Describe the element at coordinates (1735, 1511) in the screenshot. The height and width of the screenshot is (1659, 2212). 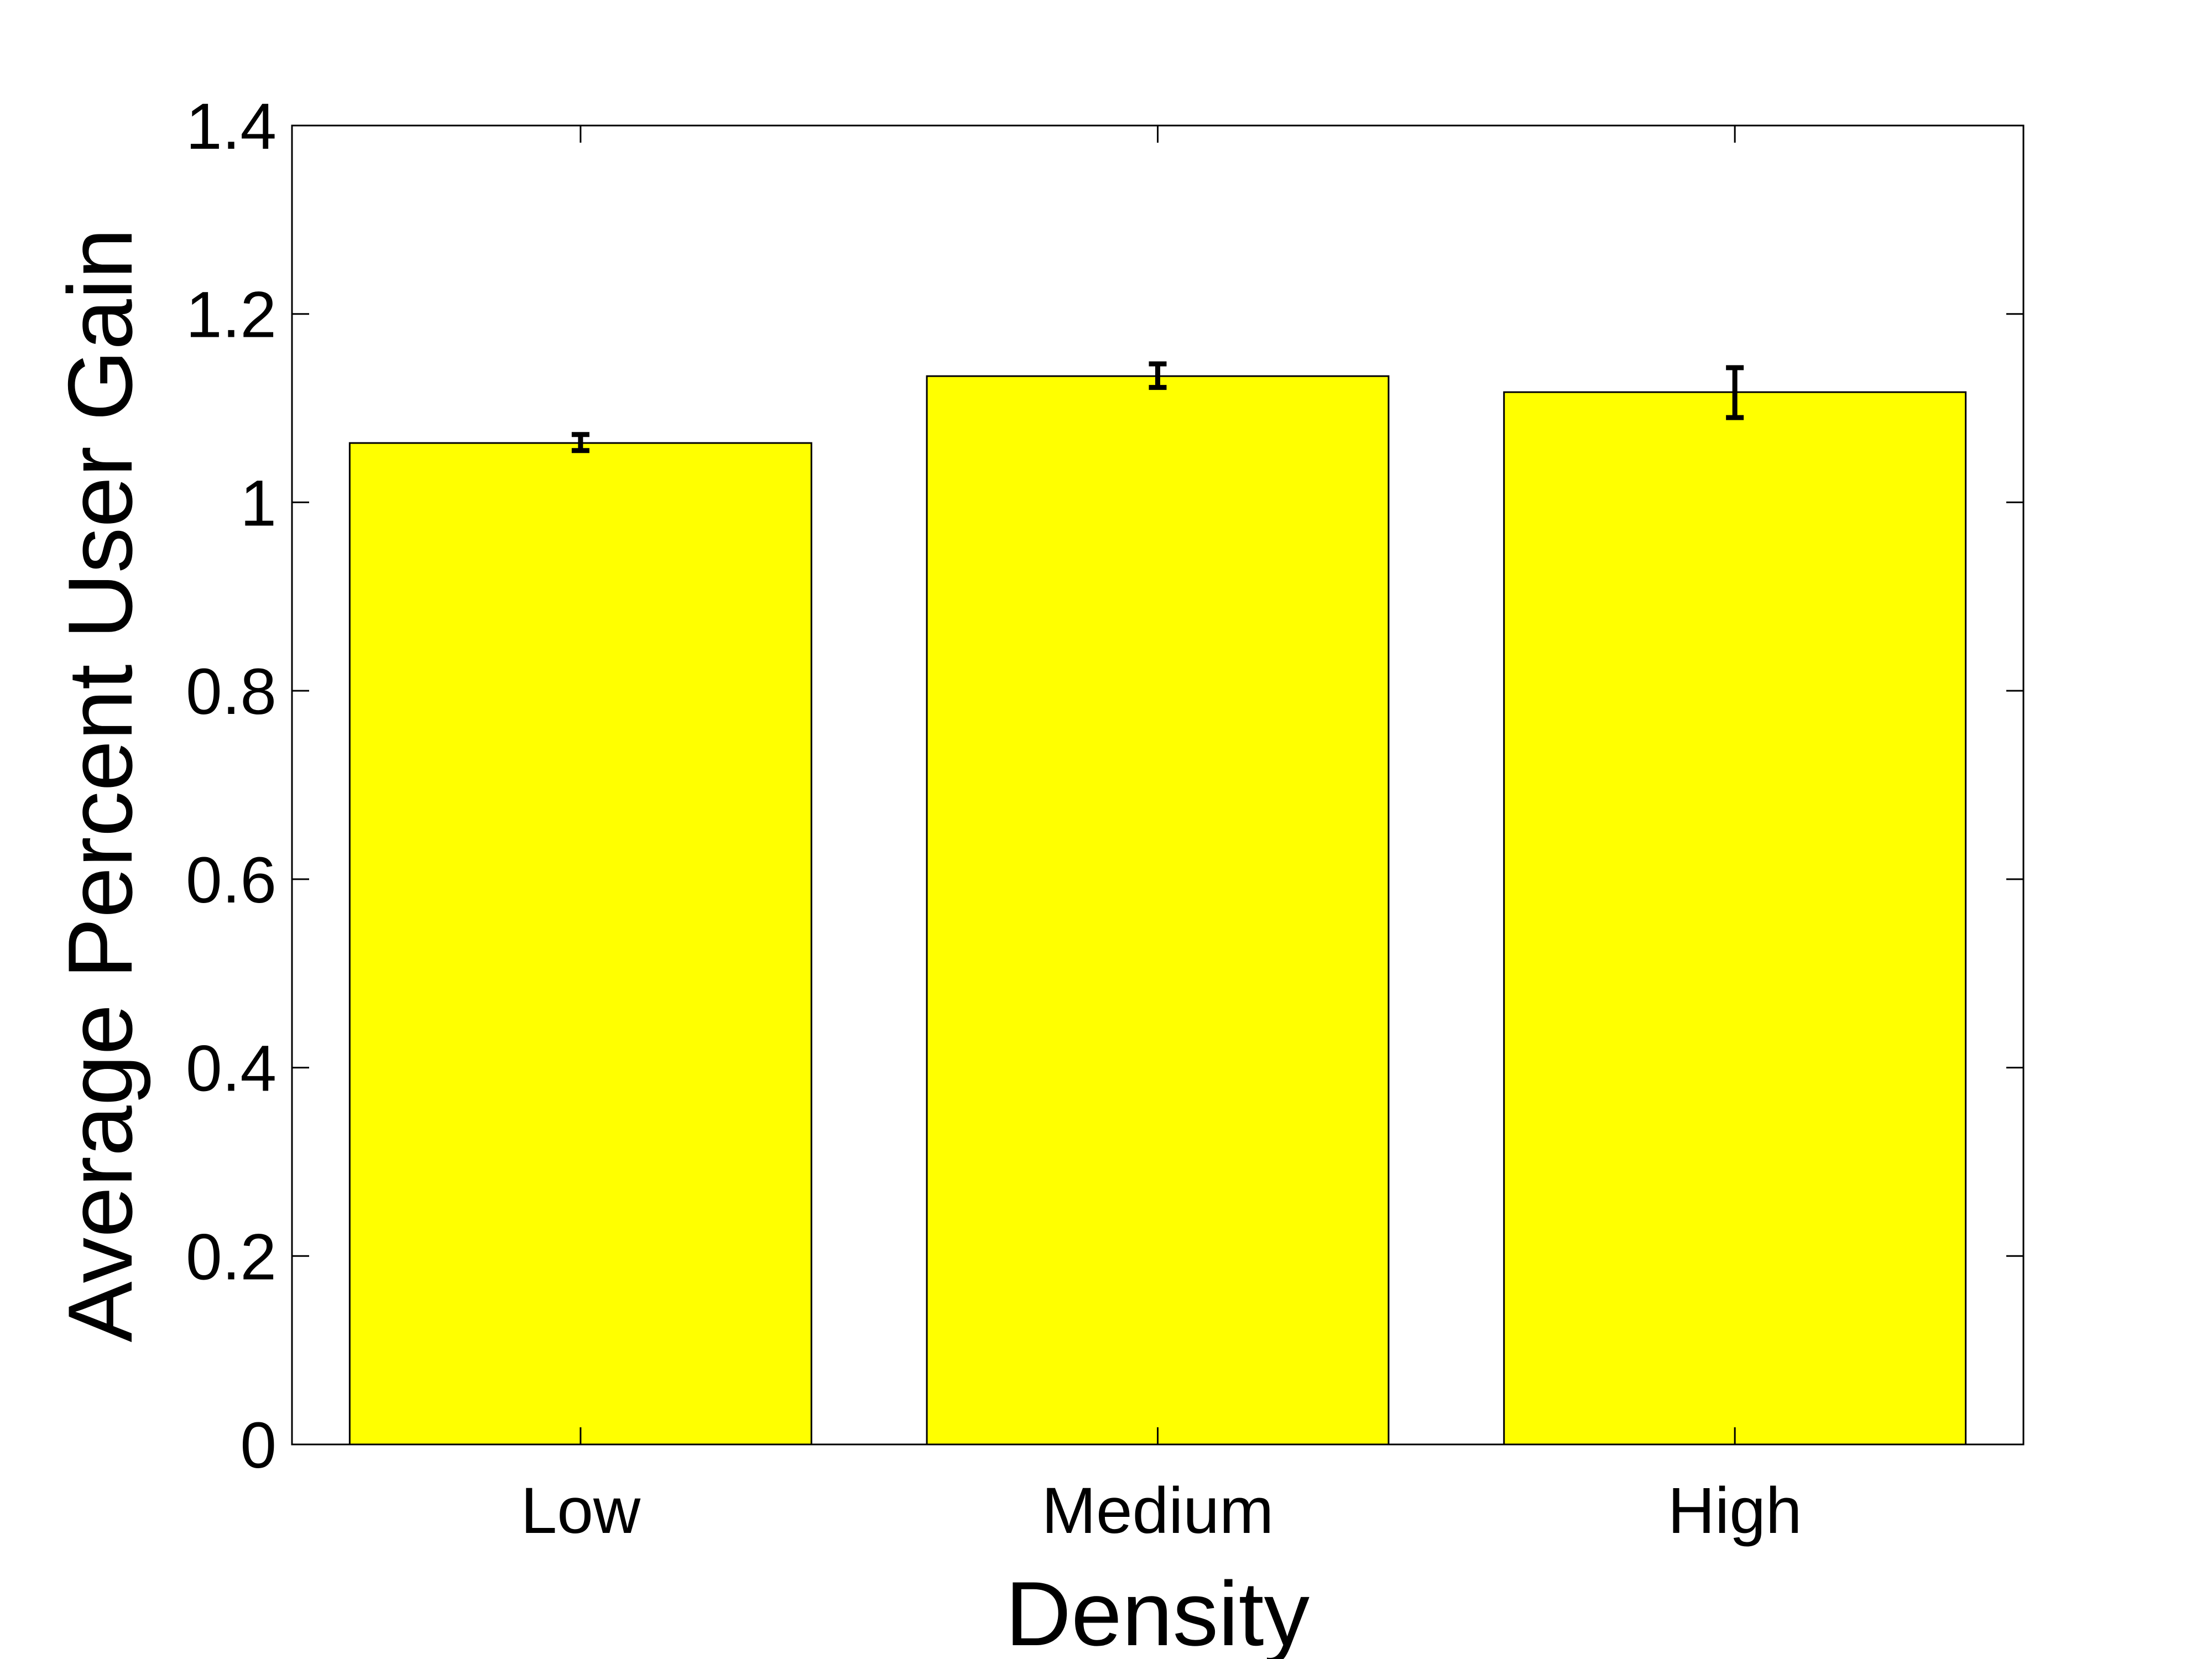
I see `x-tick-label-high: High` at that location.